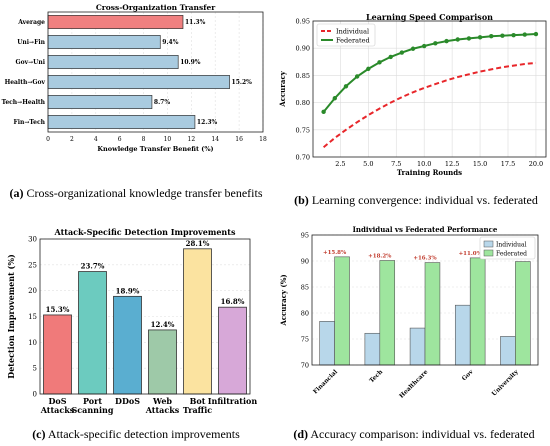 This screenshot has width=550, height=446. Describe the element at coordinates (303, 76) in the screenshot. I see `chart-b-ytick-label: 0.85` at that location.